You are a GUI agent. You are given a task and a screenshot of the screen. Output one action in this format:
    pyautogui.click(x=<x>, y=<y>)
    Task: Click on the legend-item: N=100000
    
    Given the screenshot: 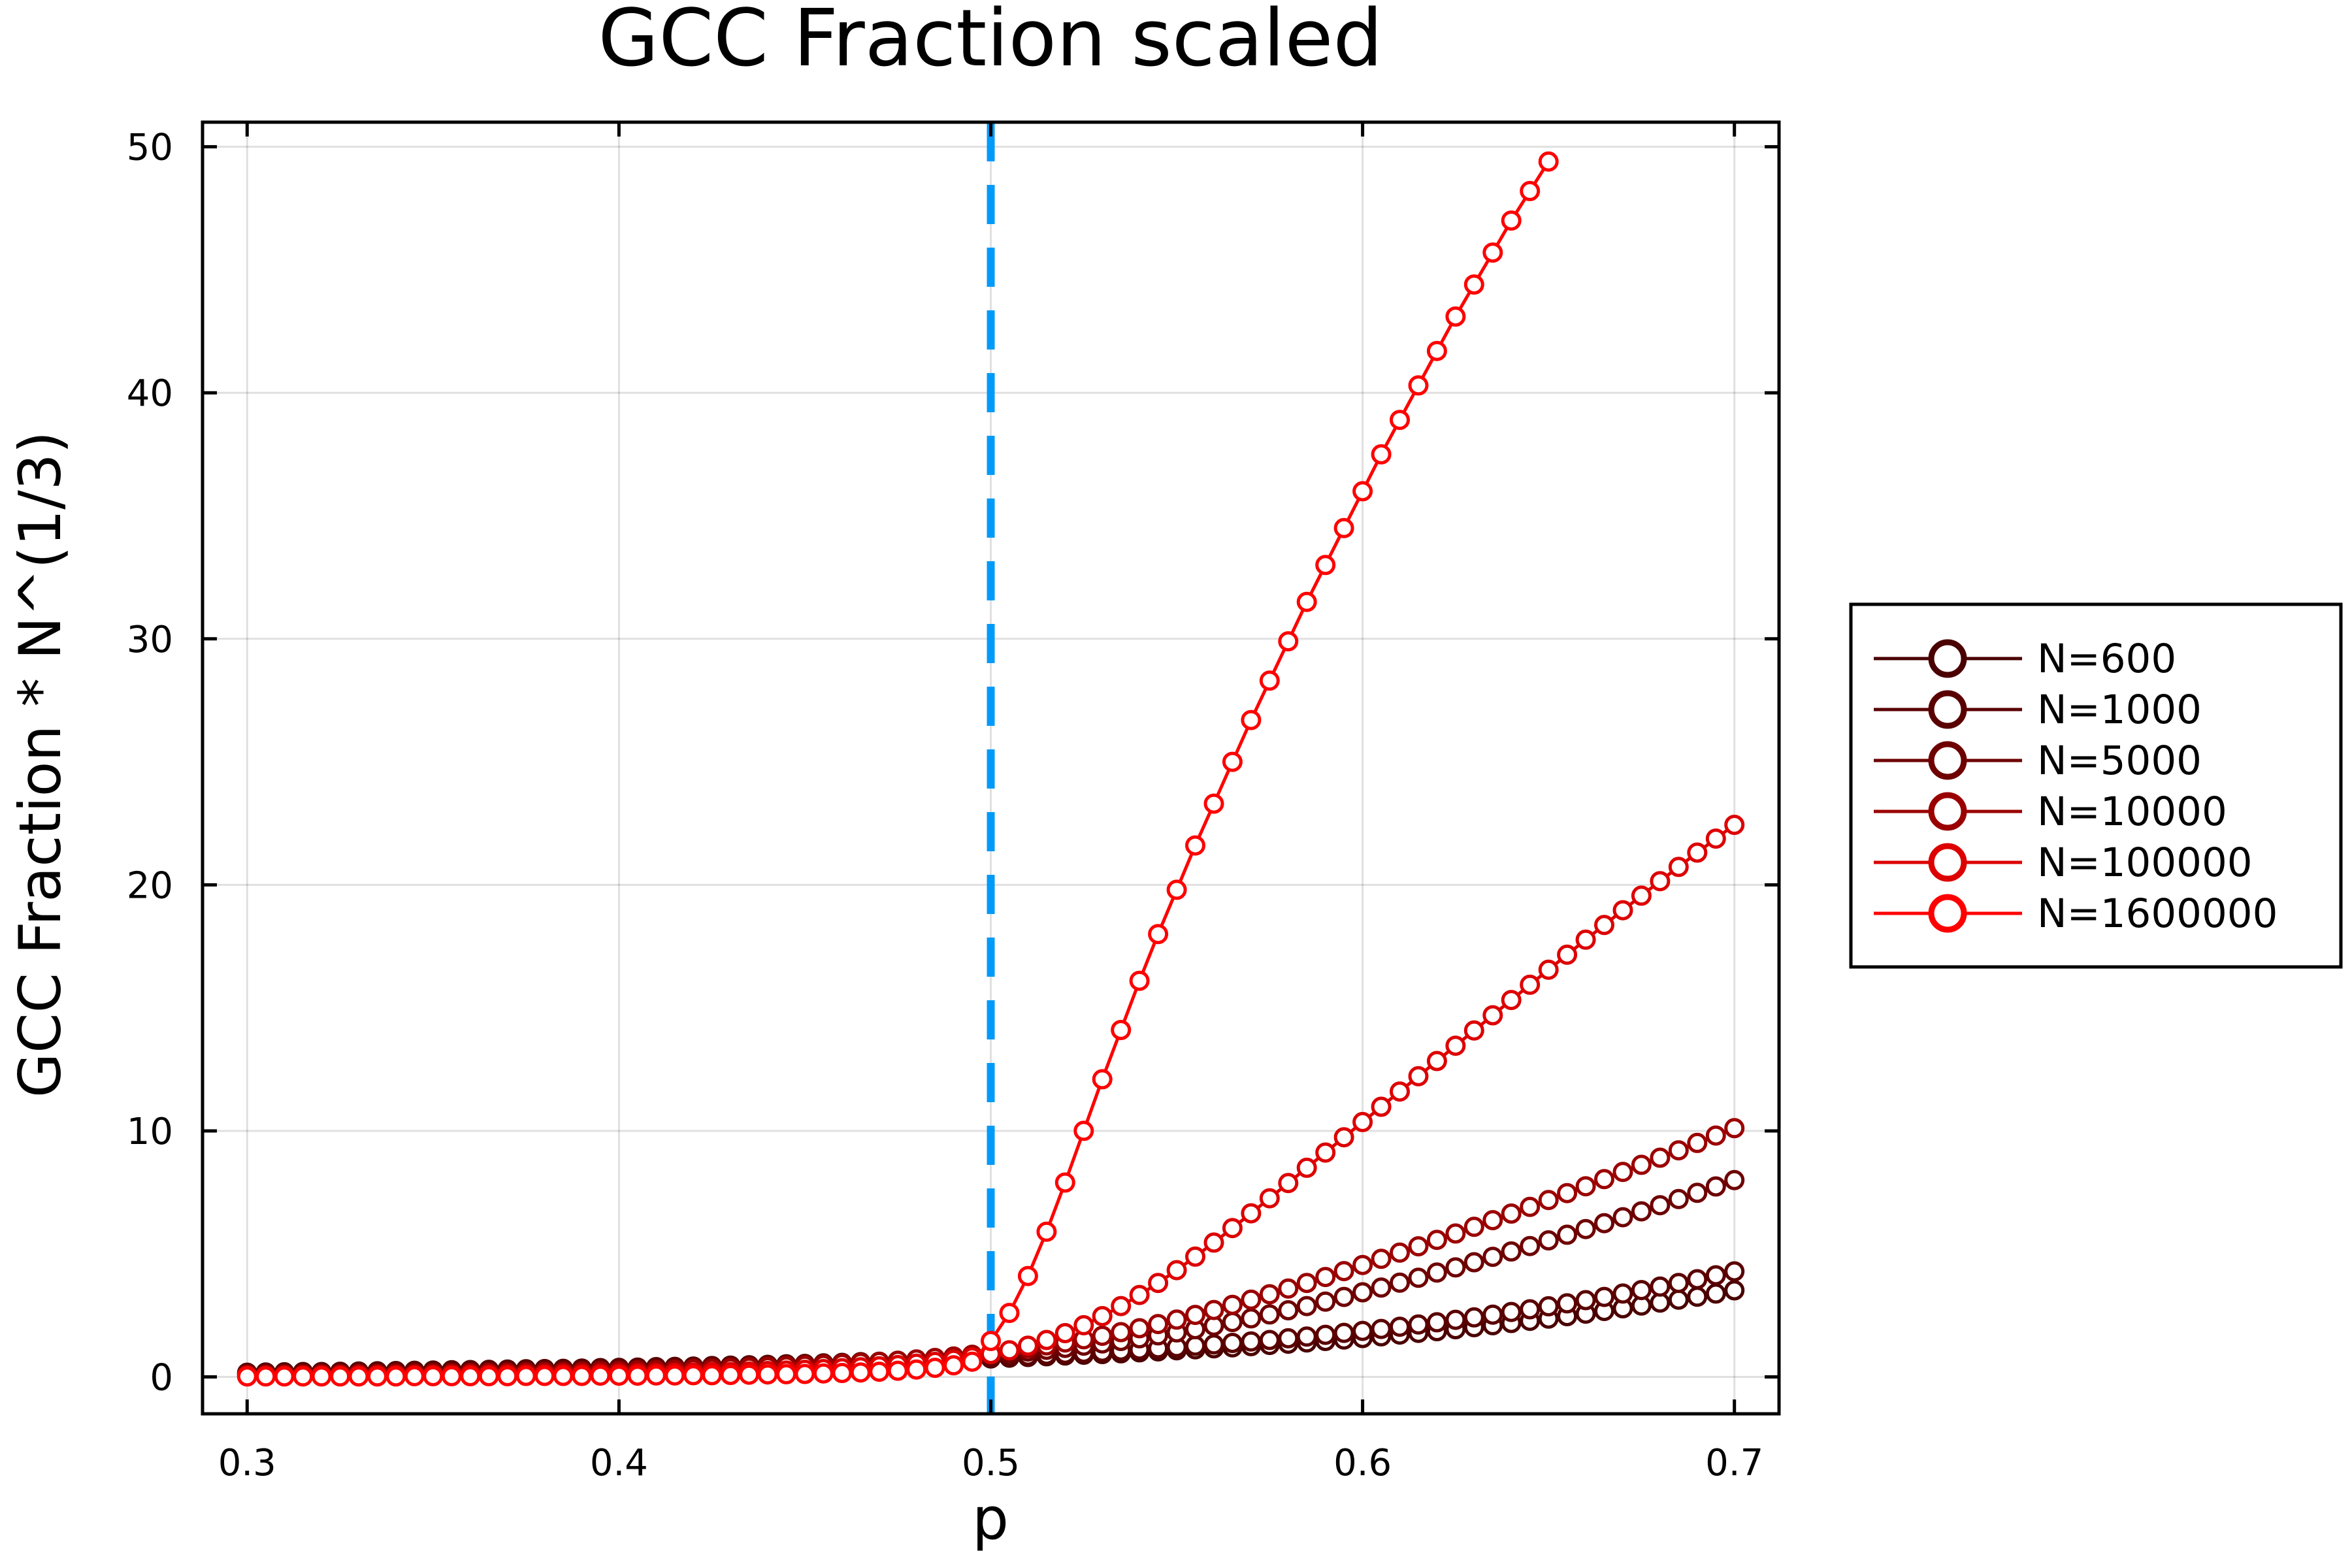 What is the action you would take?
    pyautogui.click(x=2063, y=863)
    